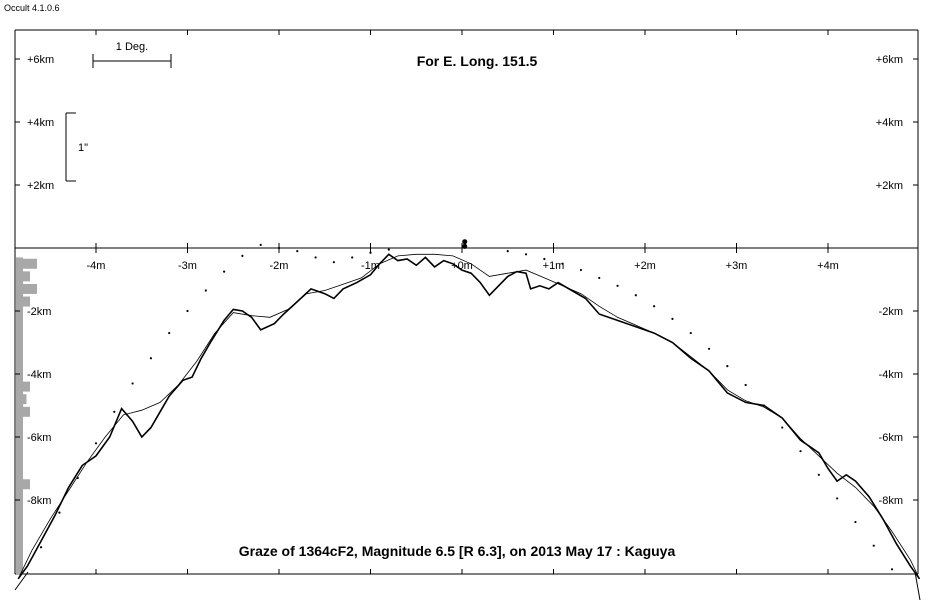 The image size is (950, 604). What do you see at coordinates (40, 60) in the screenshot?
I see `y-tick-label-left: +6km` at bounding box center [40, 60].